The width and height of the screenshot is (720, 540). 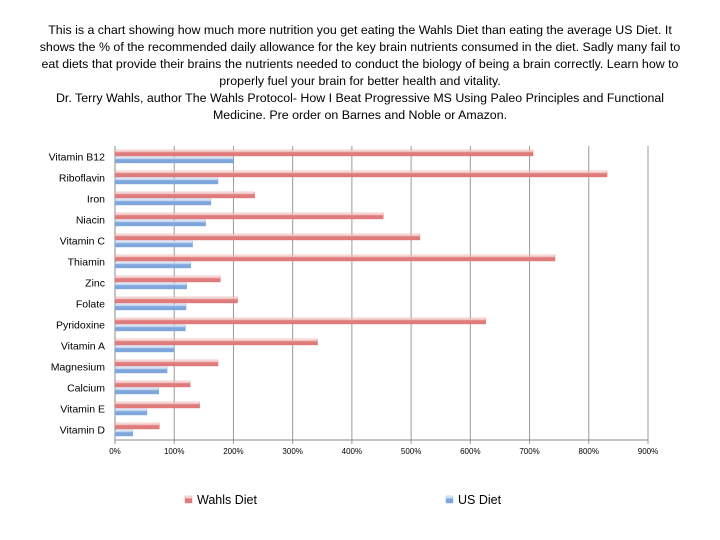 What do you see at coordinates (87, 263) in the screenshot?
I see `category-label: Thiamin` at bounding box center [87, 263].